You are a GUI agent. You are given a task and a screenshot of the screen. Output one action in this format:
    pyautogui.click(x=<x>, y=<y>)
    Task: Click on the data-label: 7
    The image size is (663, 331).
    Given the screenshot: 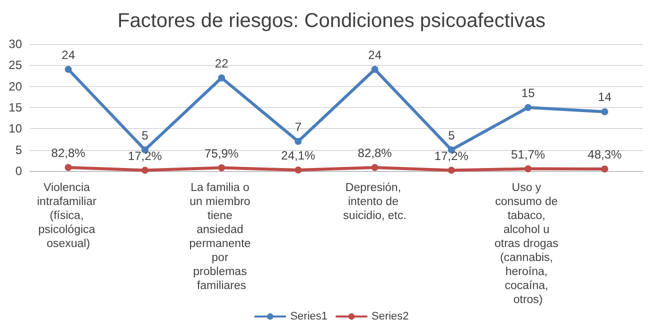 What is the action you would take?
    pyautogui.click(x=298, y=127)
    